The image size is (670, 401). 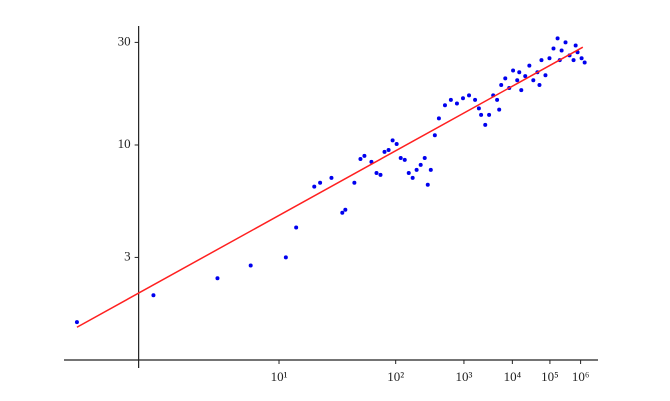 I want to click on x-tick-label: 10⁶, so click(x=581, y=376).